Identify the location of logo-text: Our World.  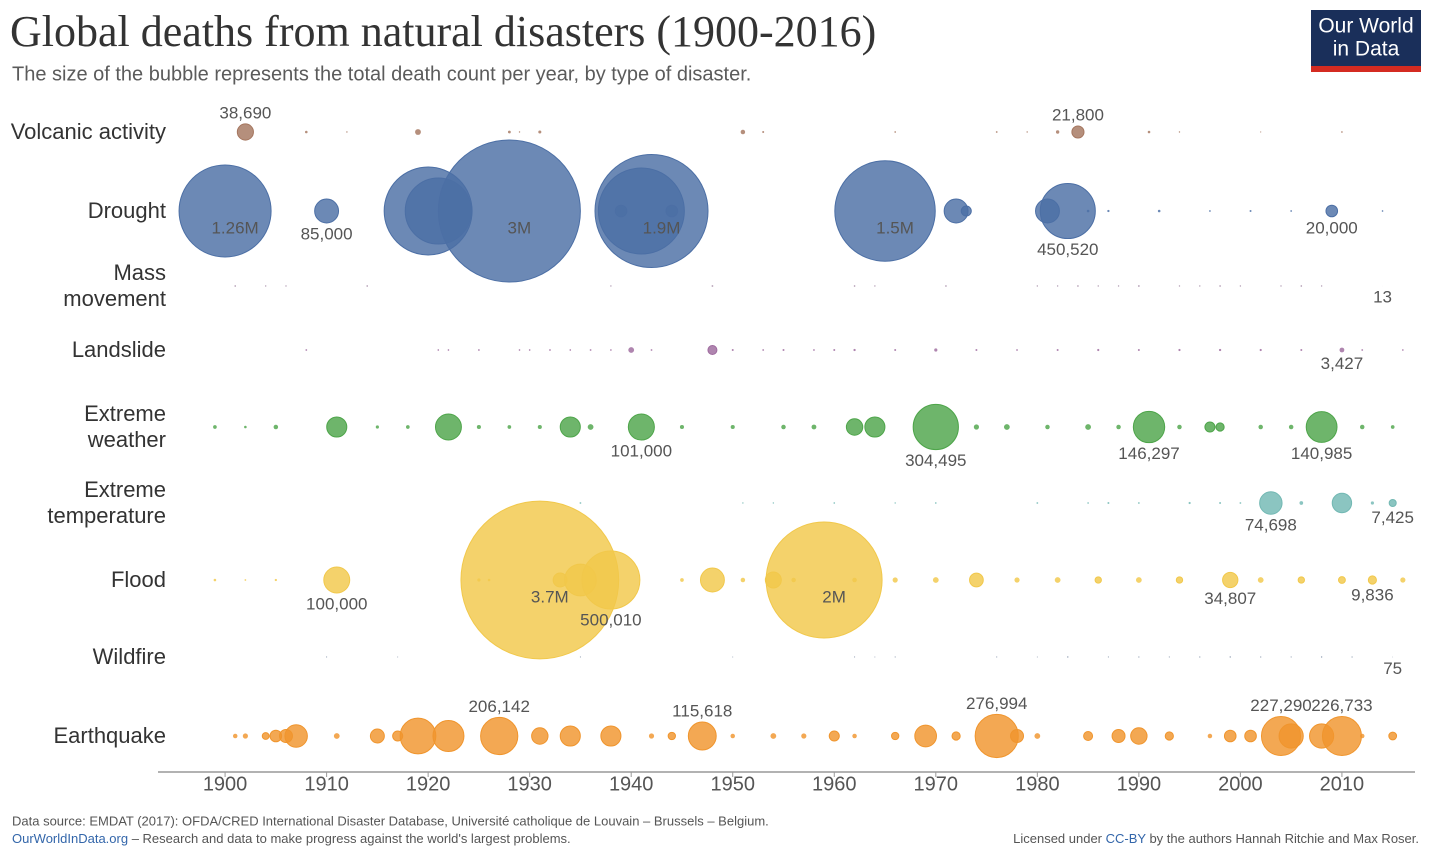
(1365, 26).